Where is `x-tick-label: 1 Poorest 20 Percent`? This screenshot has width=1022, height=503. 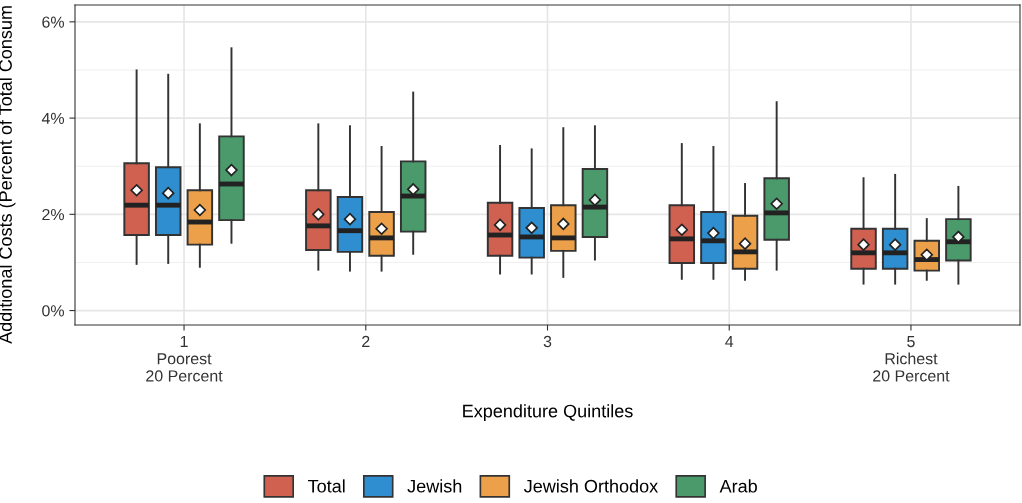
x-tick-label: 1 Poorest 20 Percent is located at coordinates (184, 359).